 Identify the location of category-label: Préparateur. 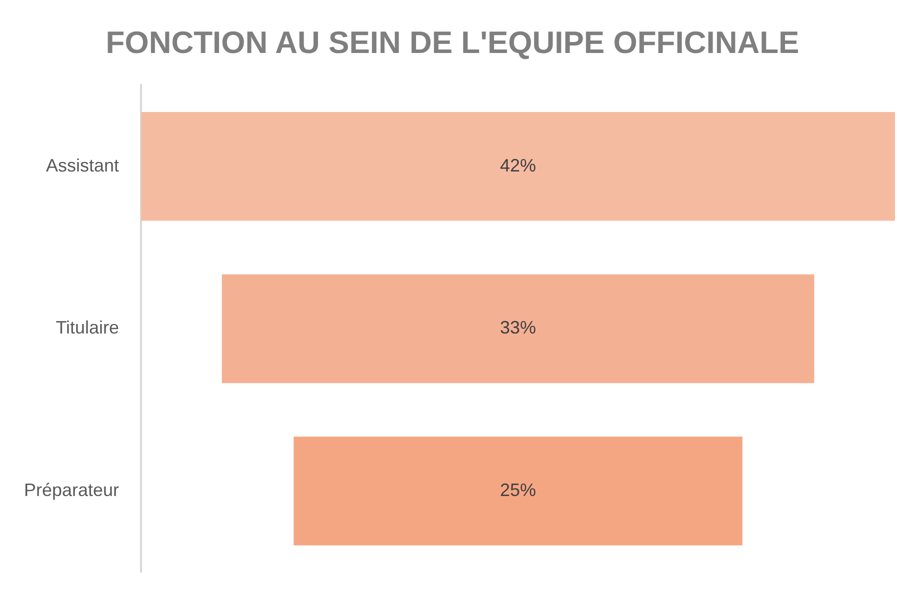
(72, 490).